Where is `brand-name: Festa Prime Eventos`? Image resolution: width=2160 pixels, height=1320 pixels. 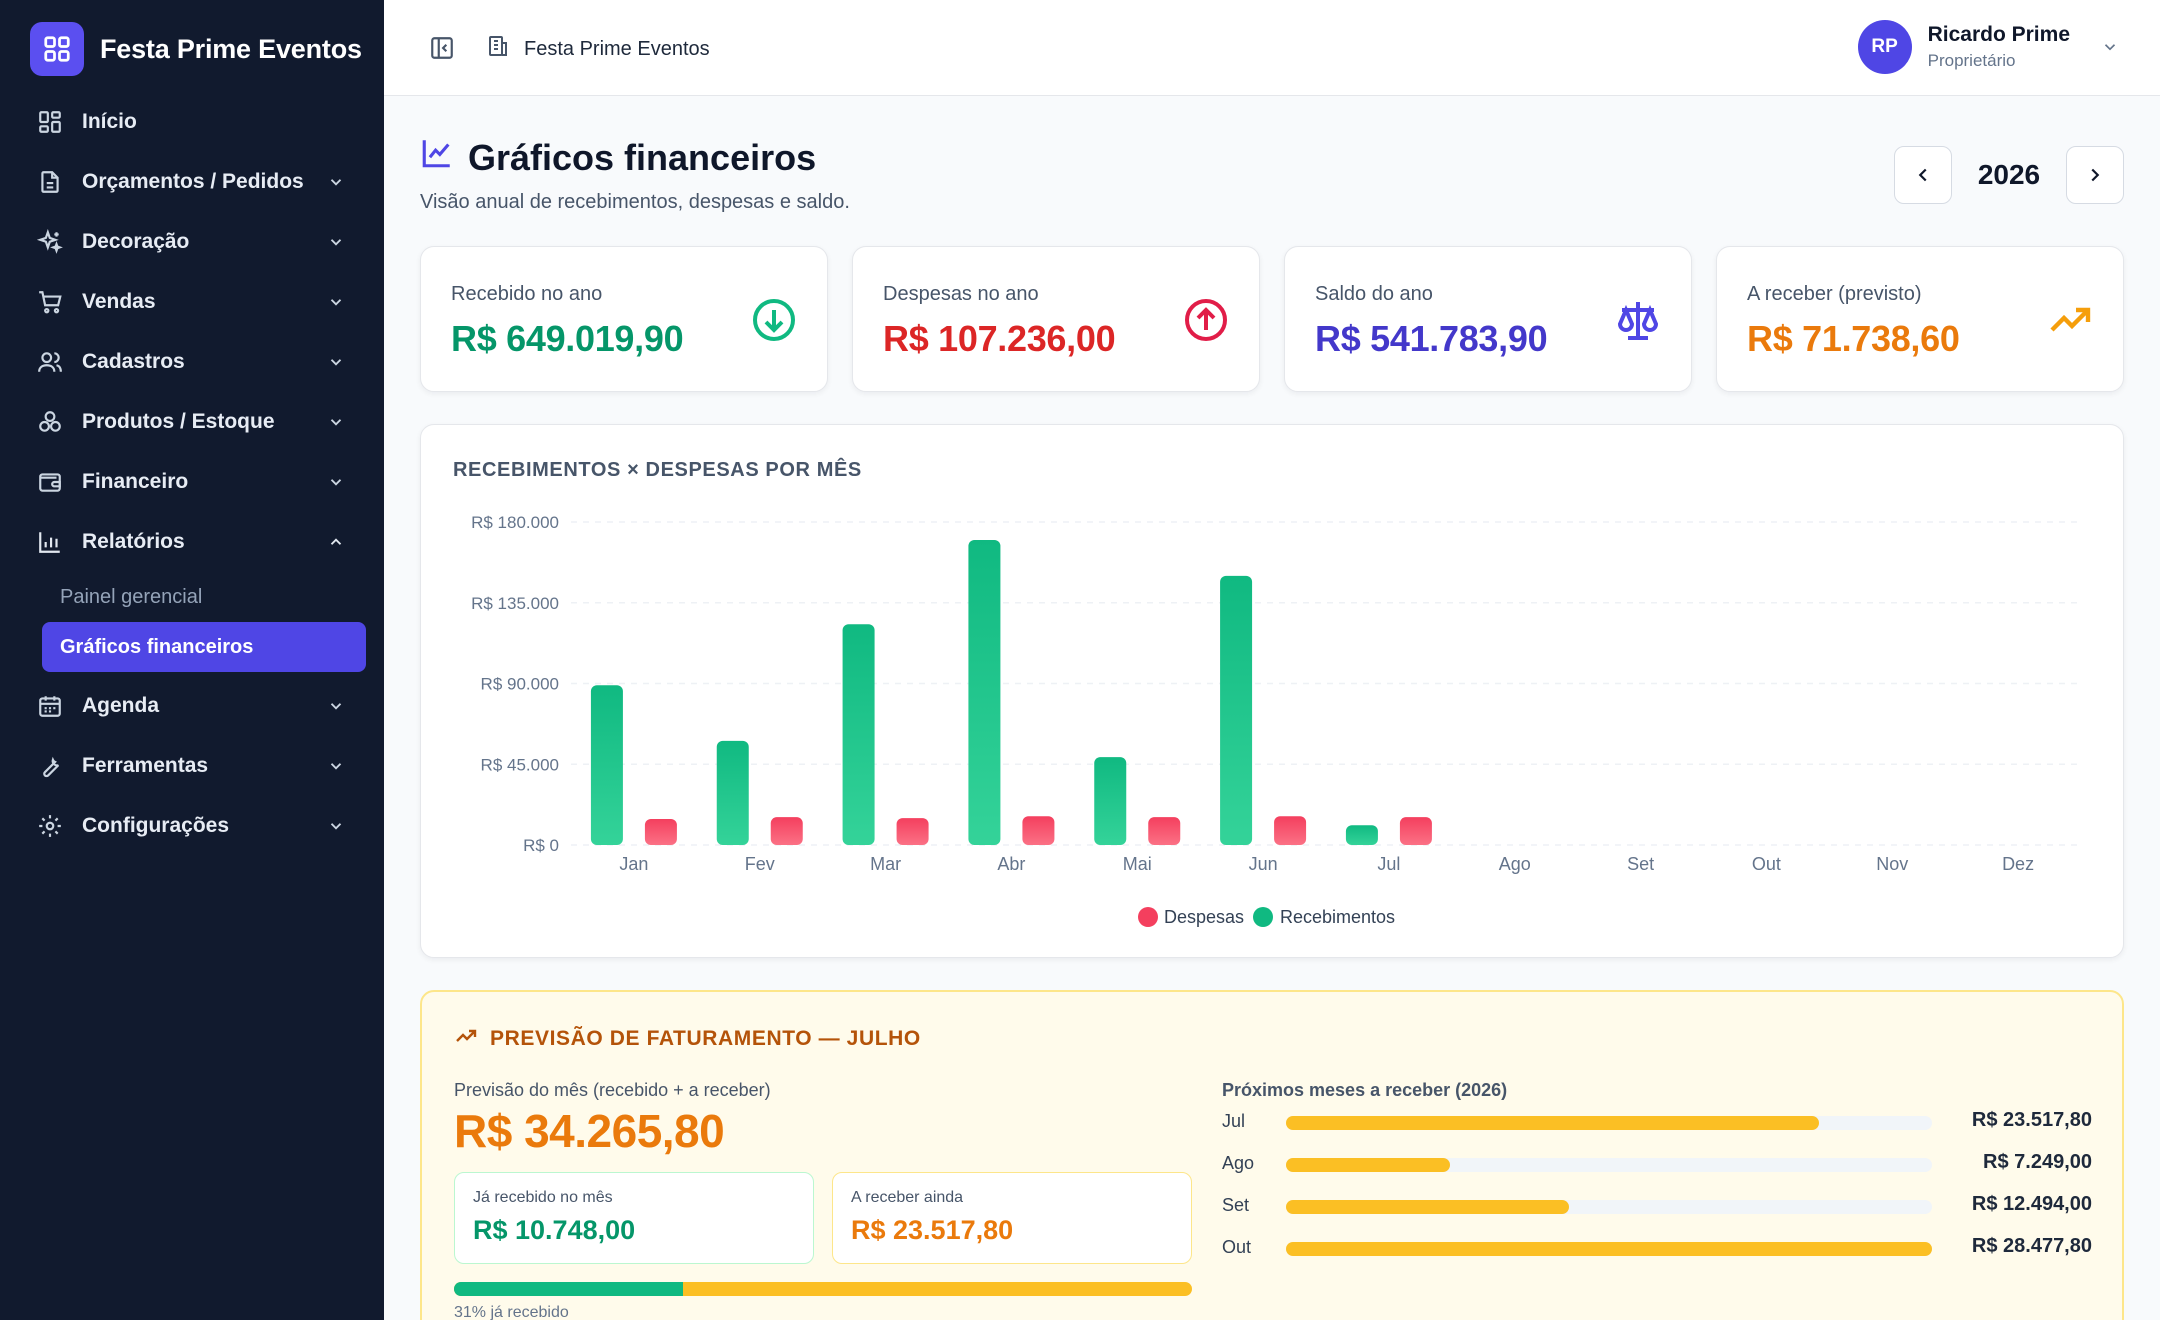
brand-name: Festa Prime Eventos is located at coordinates (231, 48).